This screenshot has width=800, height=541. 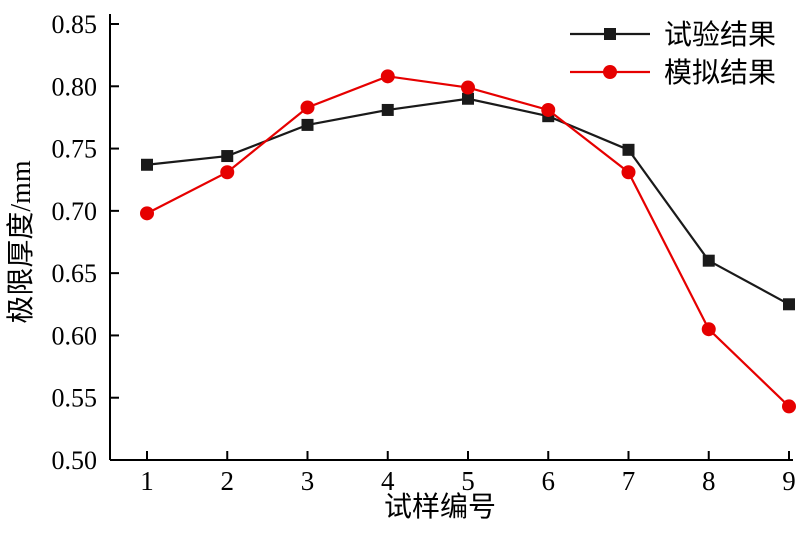 What do you see at coordinates (75, 460) in the screenshot?
I see `y-tick-label: 0.50` at bounding box center [75, 460].